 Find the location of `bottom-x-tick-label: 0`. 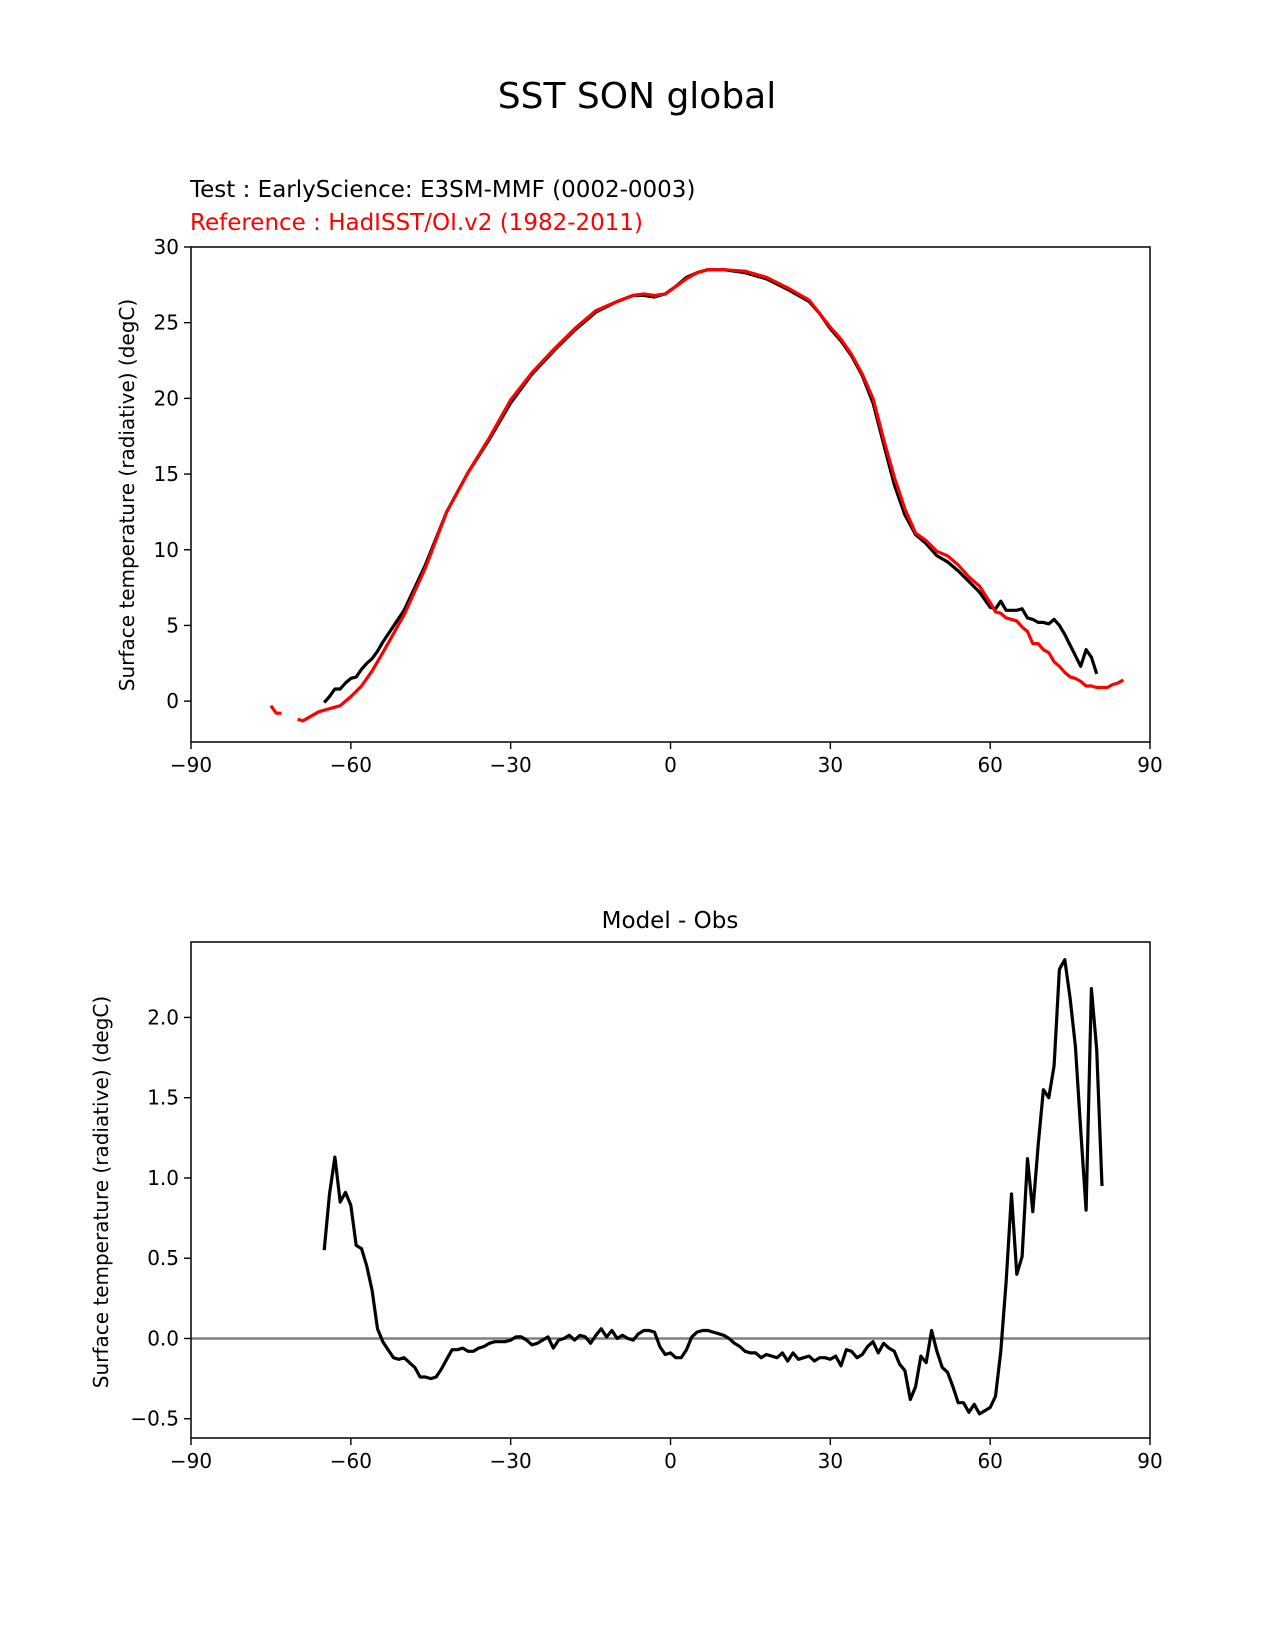

bottom-x-tick-label: 0 is located at coordinates (670, 1461).